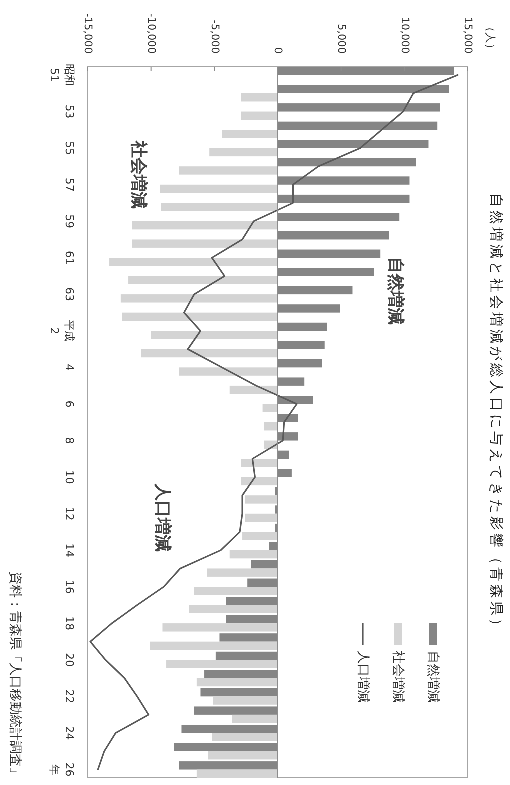 This screenshot has height=785, width=510. I want to click on text: （人）, so click(490, 38).